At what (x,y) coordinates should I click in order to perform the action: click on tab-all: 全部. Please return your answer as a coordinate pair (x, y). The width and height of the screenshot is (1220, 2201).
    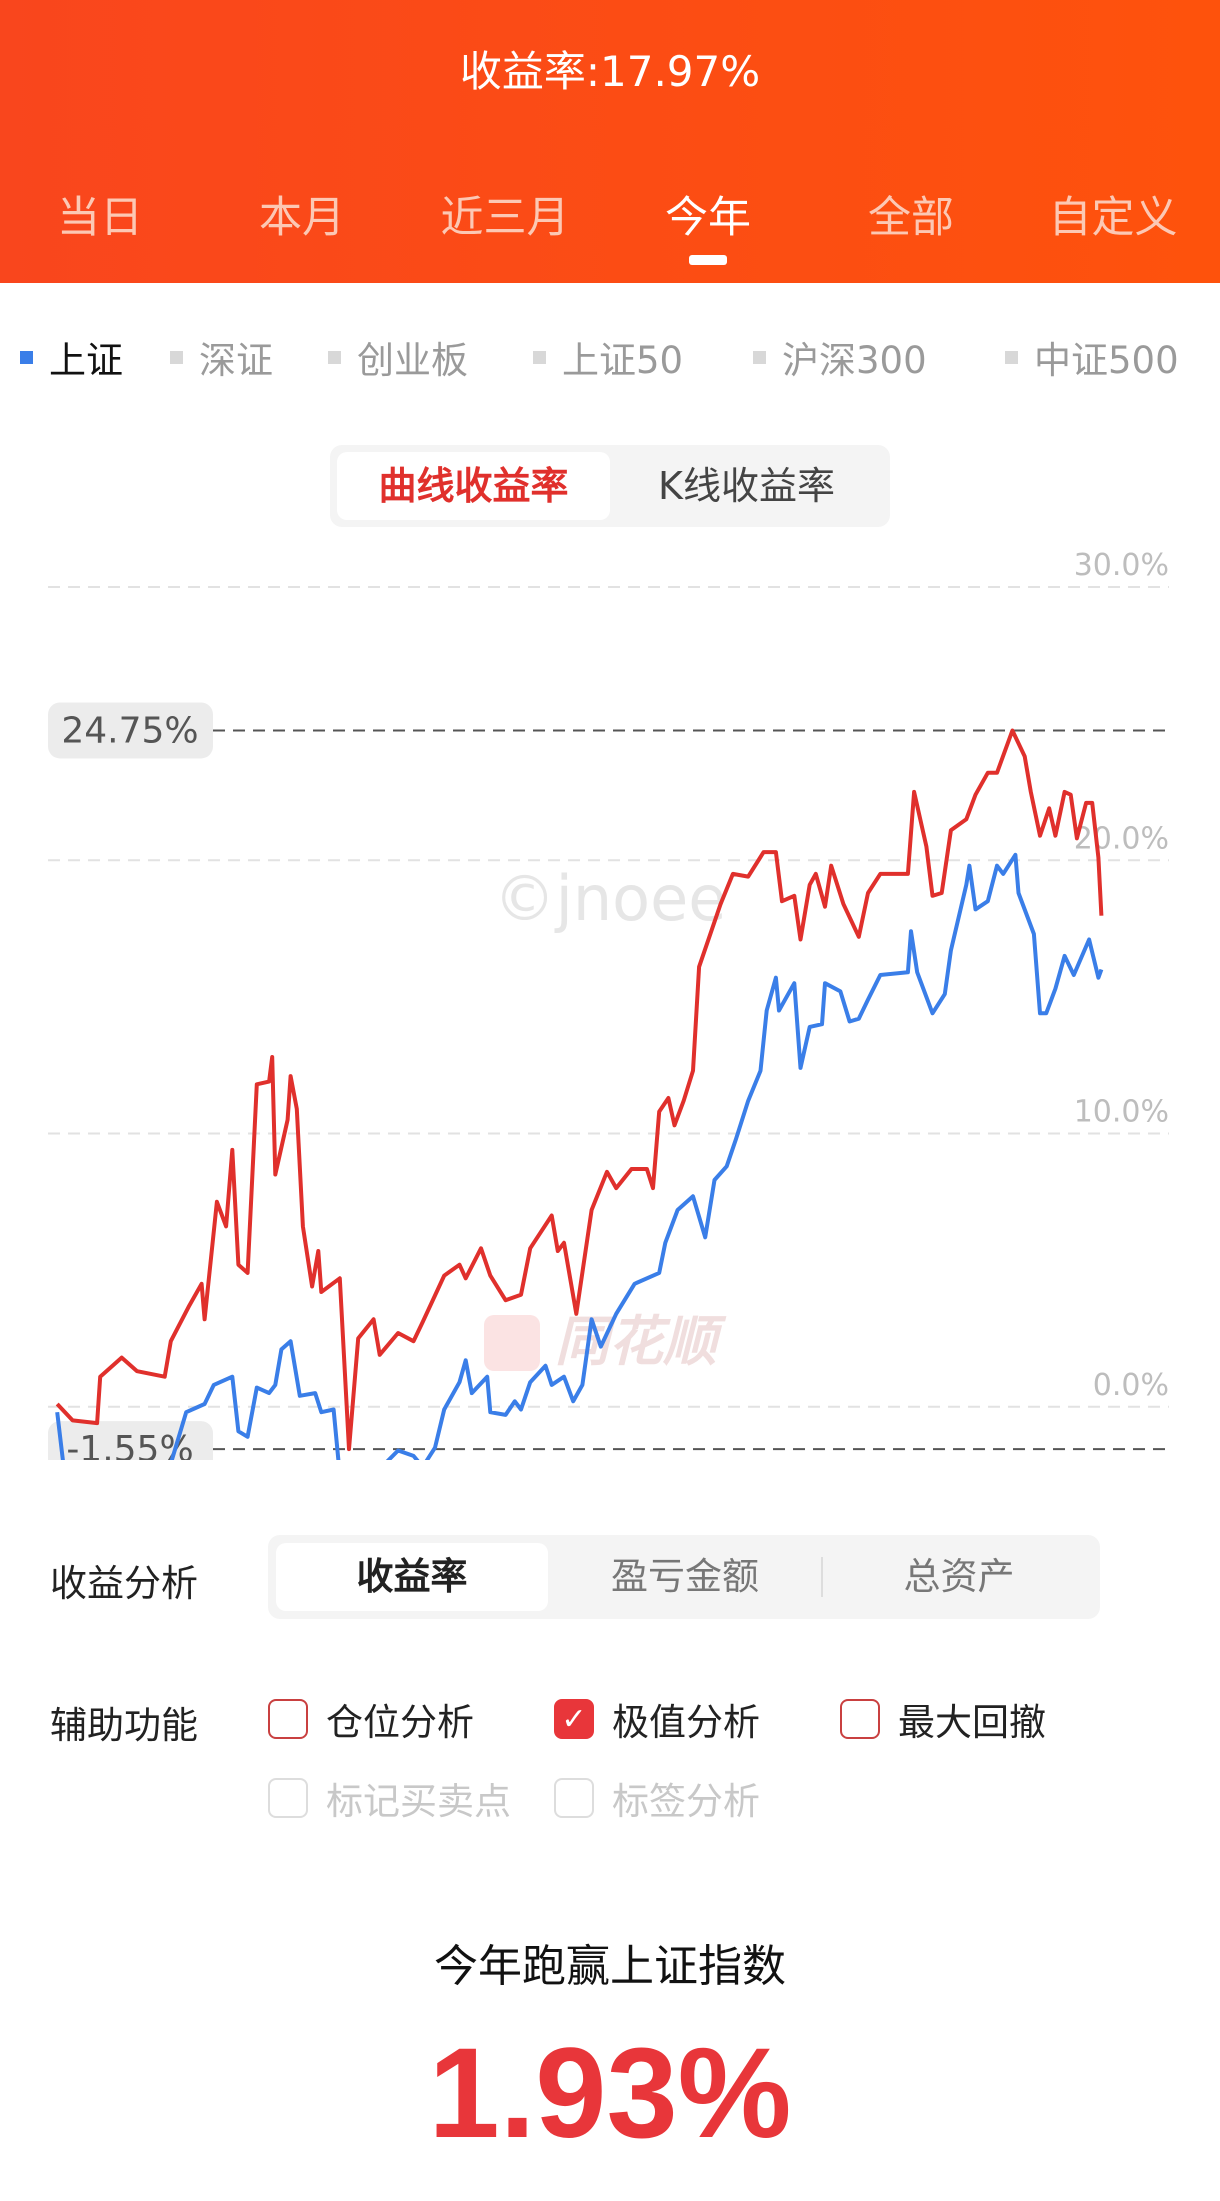
    Looking at the image, I should click on (911, 214).